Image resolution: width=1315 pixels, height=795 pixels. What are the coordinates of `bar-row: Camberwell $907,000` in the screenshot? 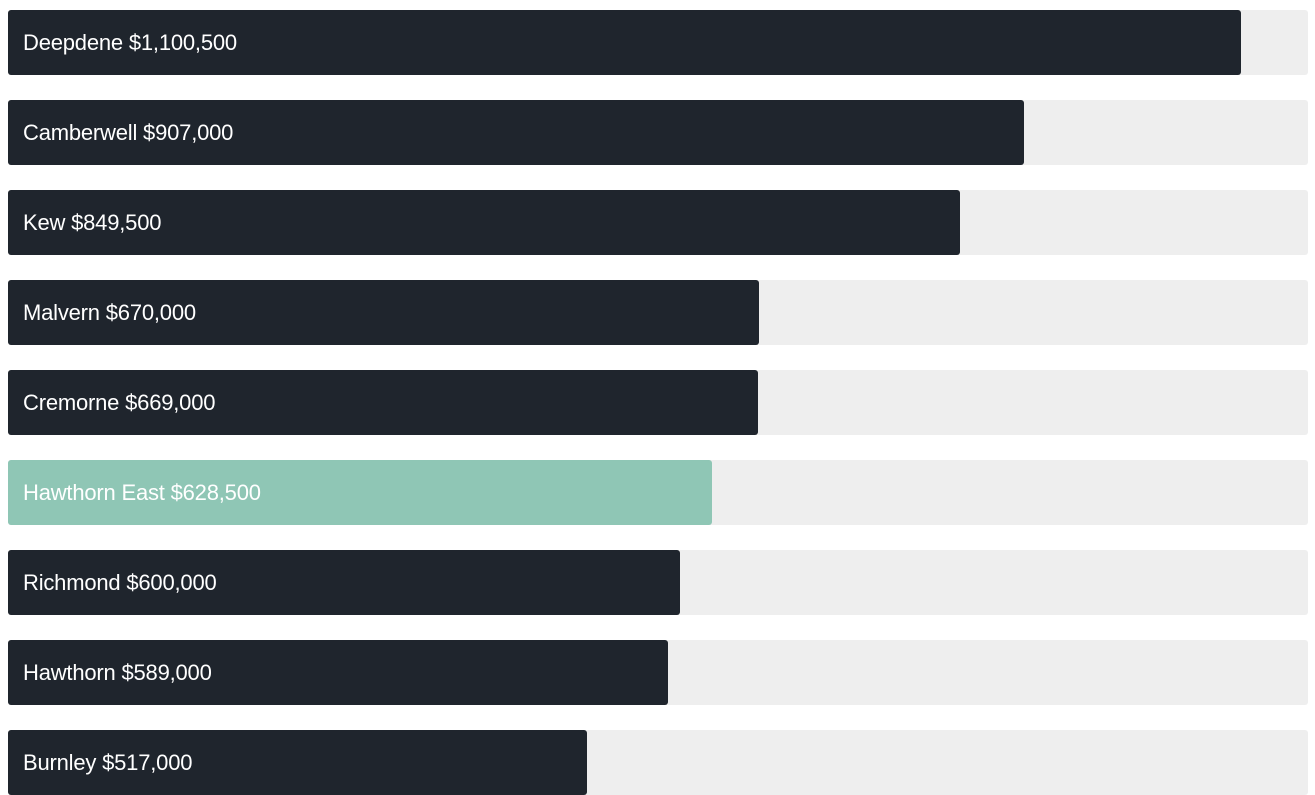 It's located at (658, 132).